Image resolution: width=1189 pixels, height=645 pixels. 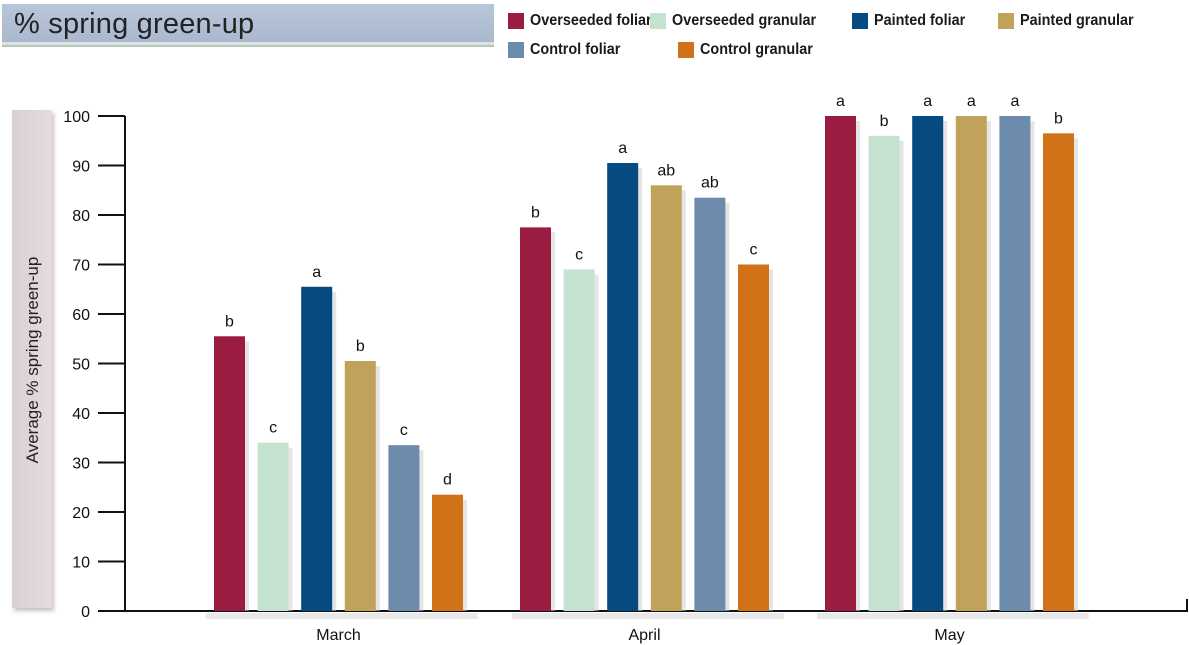 What do you see at coordinates (591, 20) in the screenshot?
I see `legend-label: Overseeded foliar` at bounding box center [591, 20].